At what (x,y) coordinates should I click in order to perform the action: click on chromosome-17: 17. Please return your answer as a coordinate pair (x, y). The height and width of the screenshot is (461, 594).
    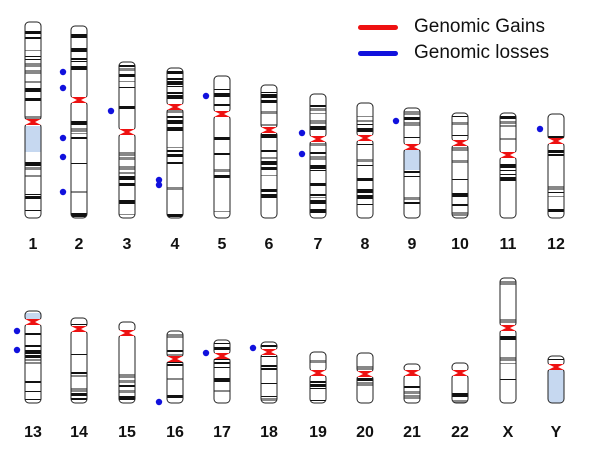
    Looking at the image, I should click on (216, 390).